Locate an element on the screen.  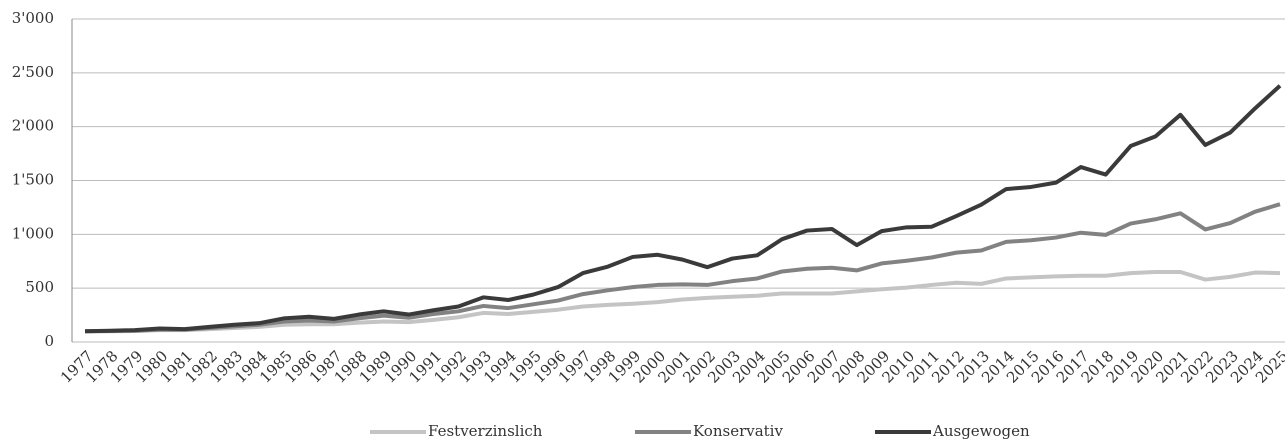
legend-label: Festverzinslich is located at coordinates (485, 431).